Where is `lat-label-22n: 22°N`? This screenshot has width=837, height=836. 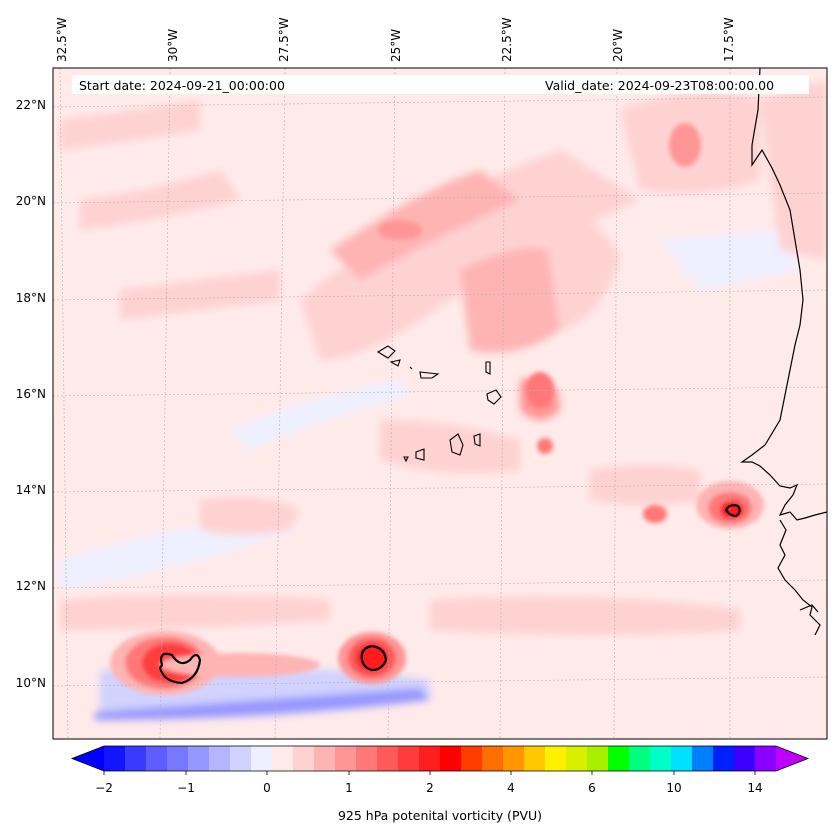
lat-label-22n: 22°N is located at coordinates (30, 105).